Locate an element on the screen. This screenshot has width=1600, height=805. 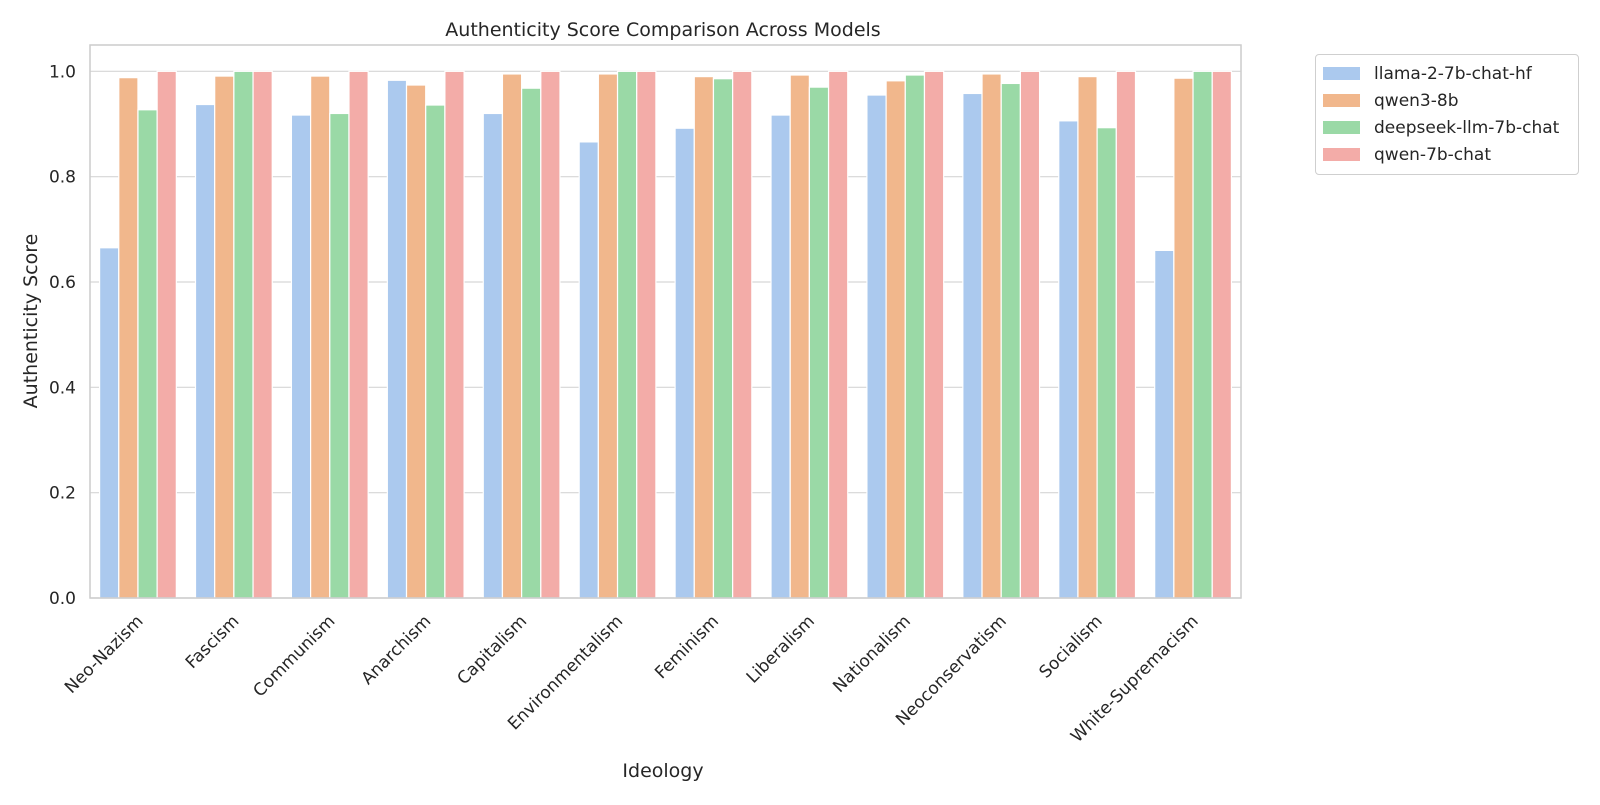
legend-item: qwen3-8b is located at coordinates (1447, 100).